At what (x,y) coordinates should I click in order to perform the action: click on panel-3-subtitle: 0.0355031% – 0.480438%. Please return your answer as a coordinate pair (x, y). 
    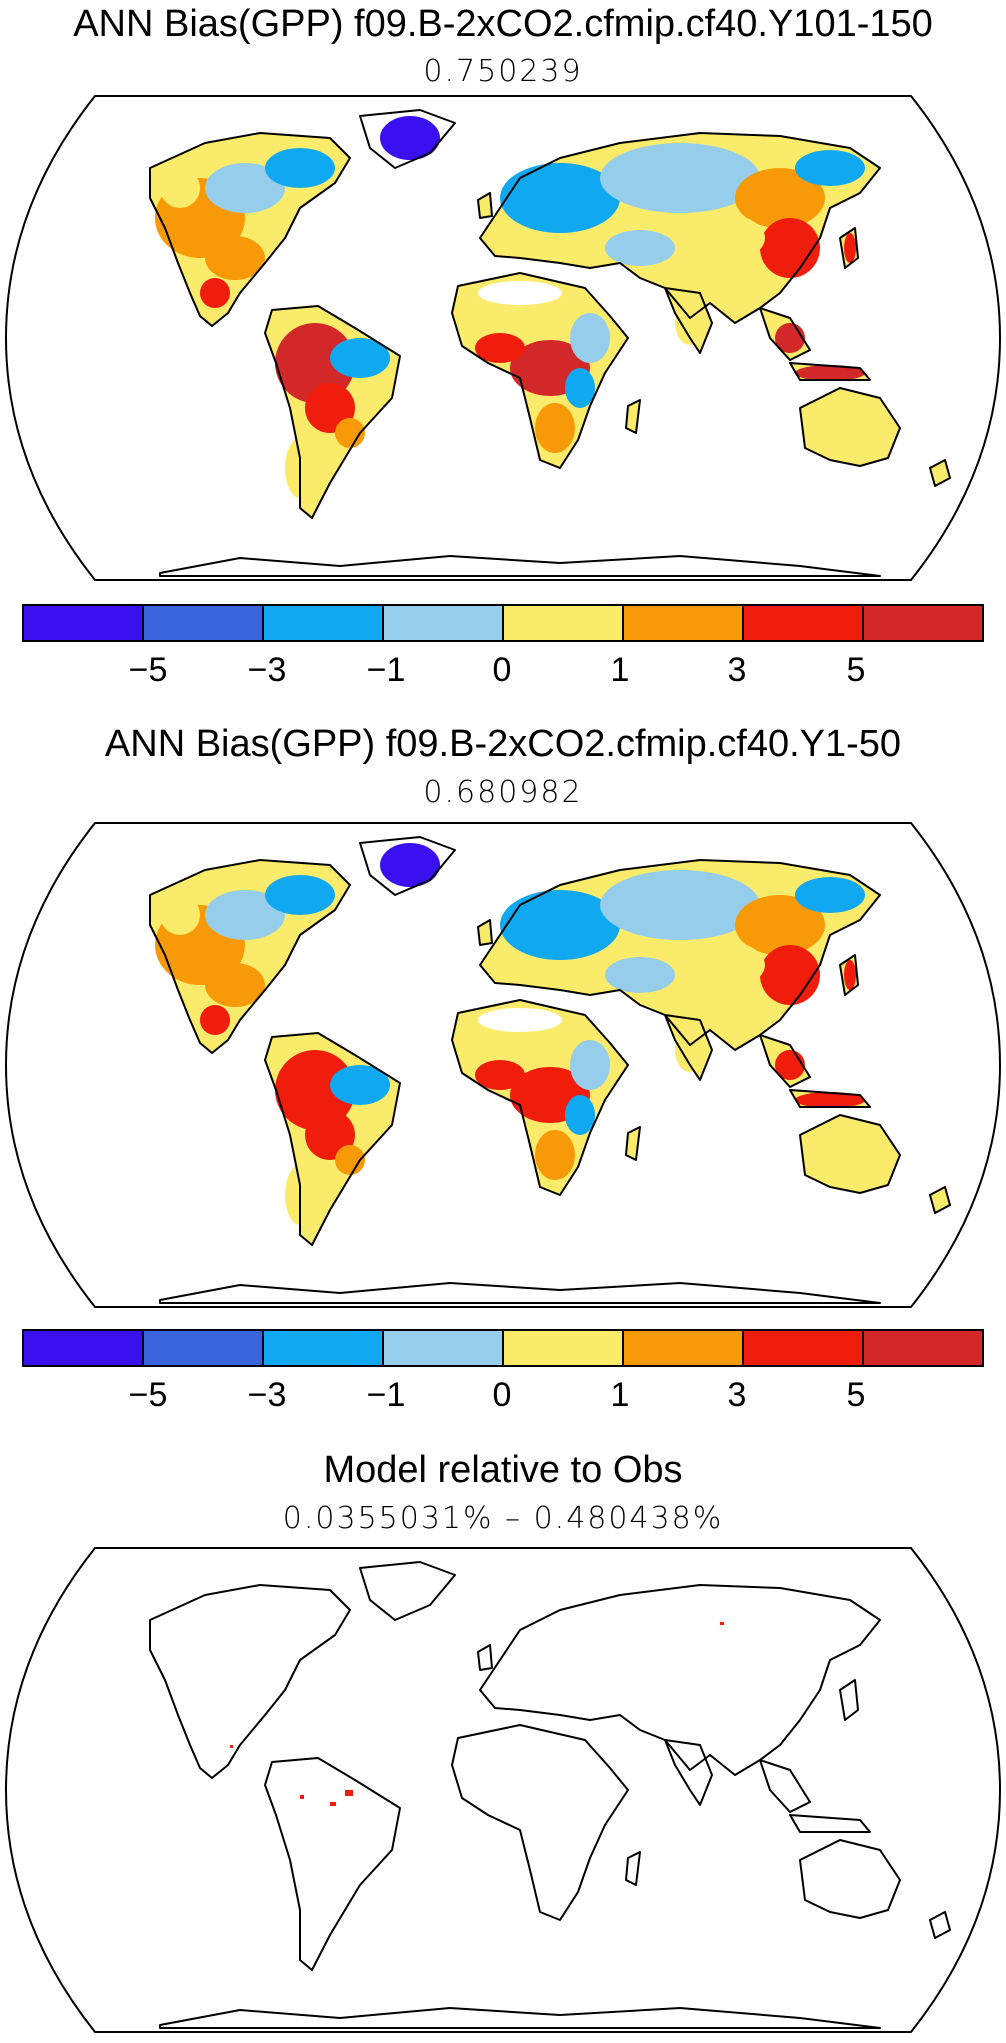
    Looking at the image, I should click on (503, 1518).